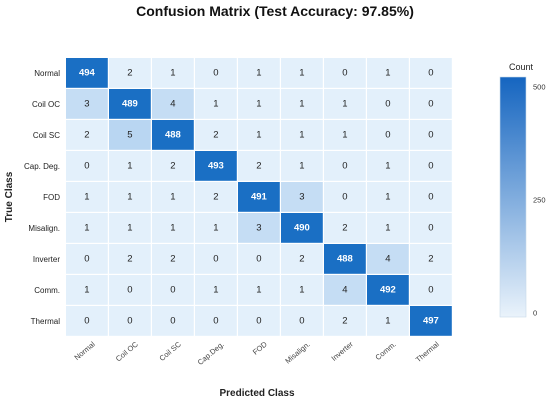  Describe the element at coordinates (211, 353) in the screenshot. I see `x-tick-label: Cap.Deg.` at that location.